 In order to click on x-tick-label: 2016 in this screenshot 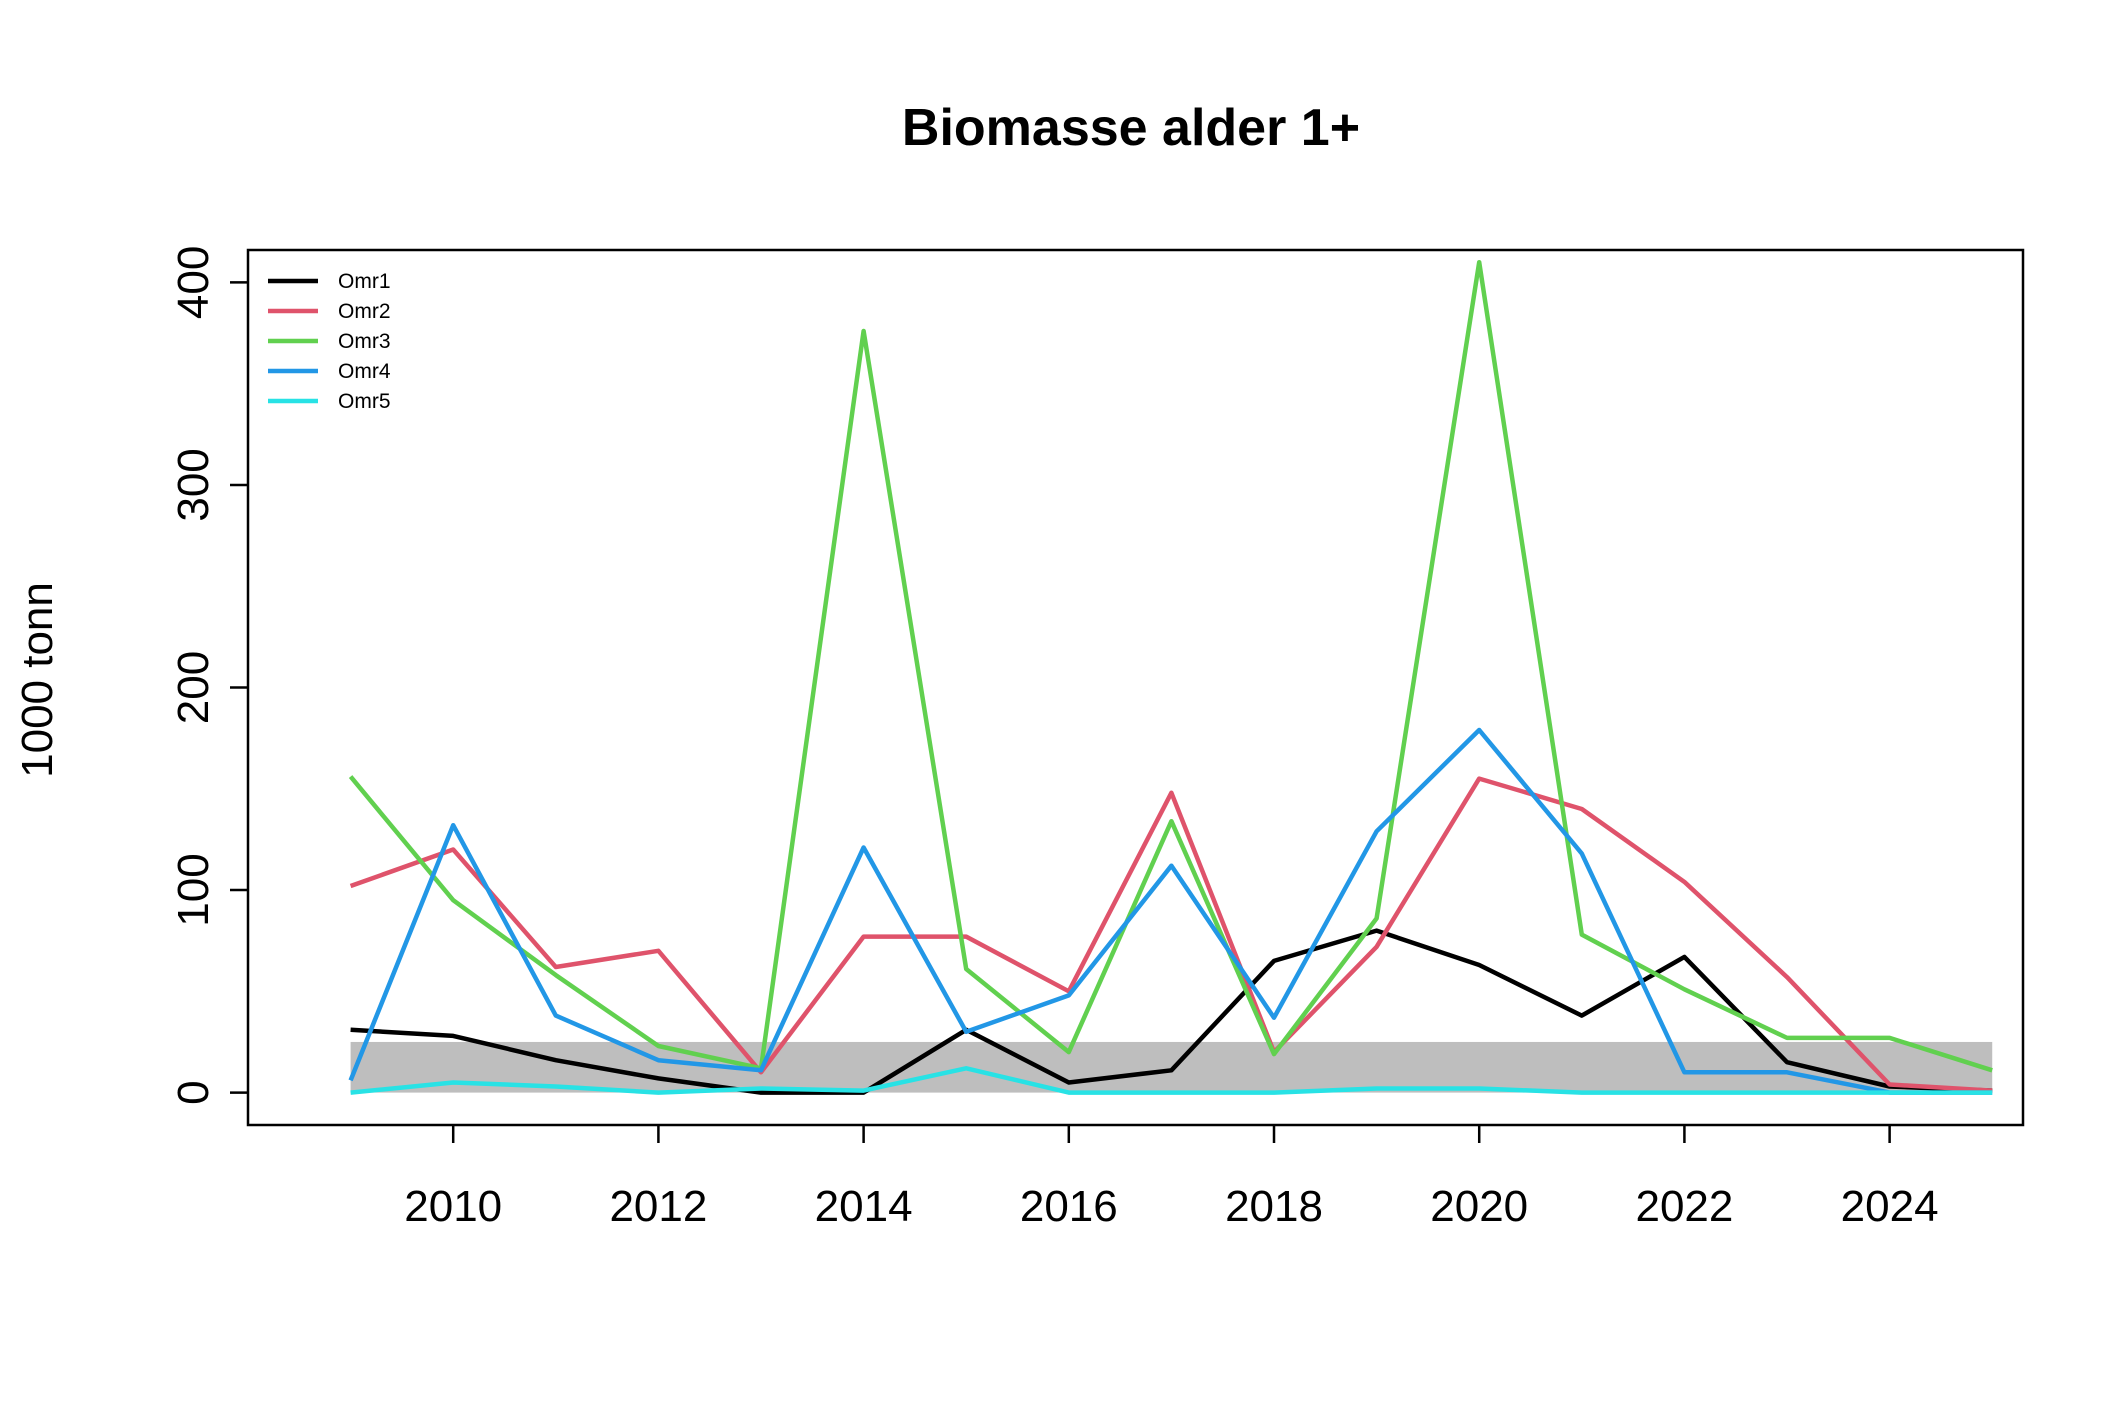, I will do `click(1069, 1206)`.